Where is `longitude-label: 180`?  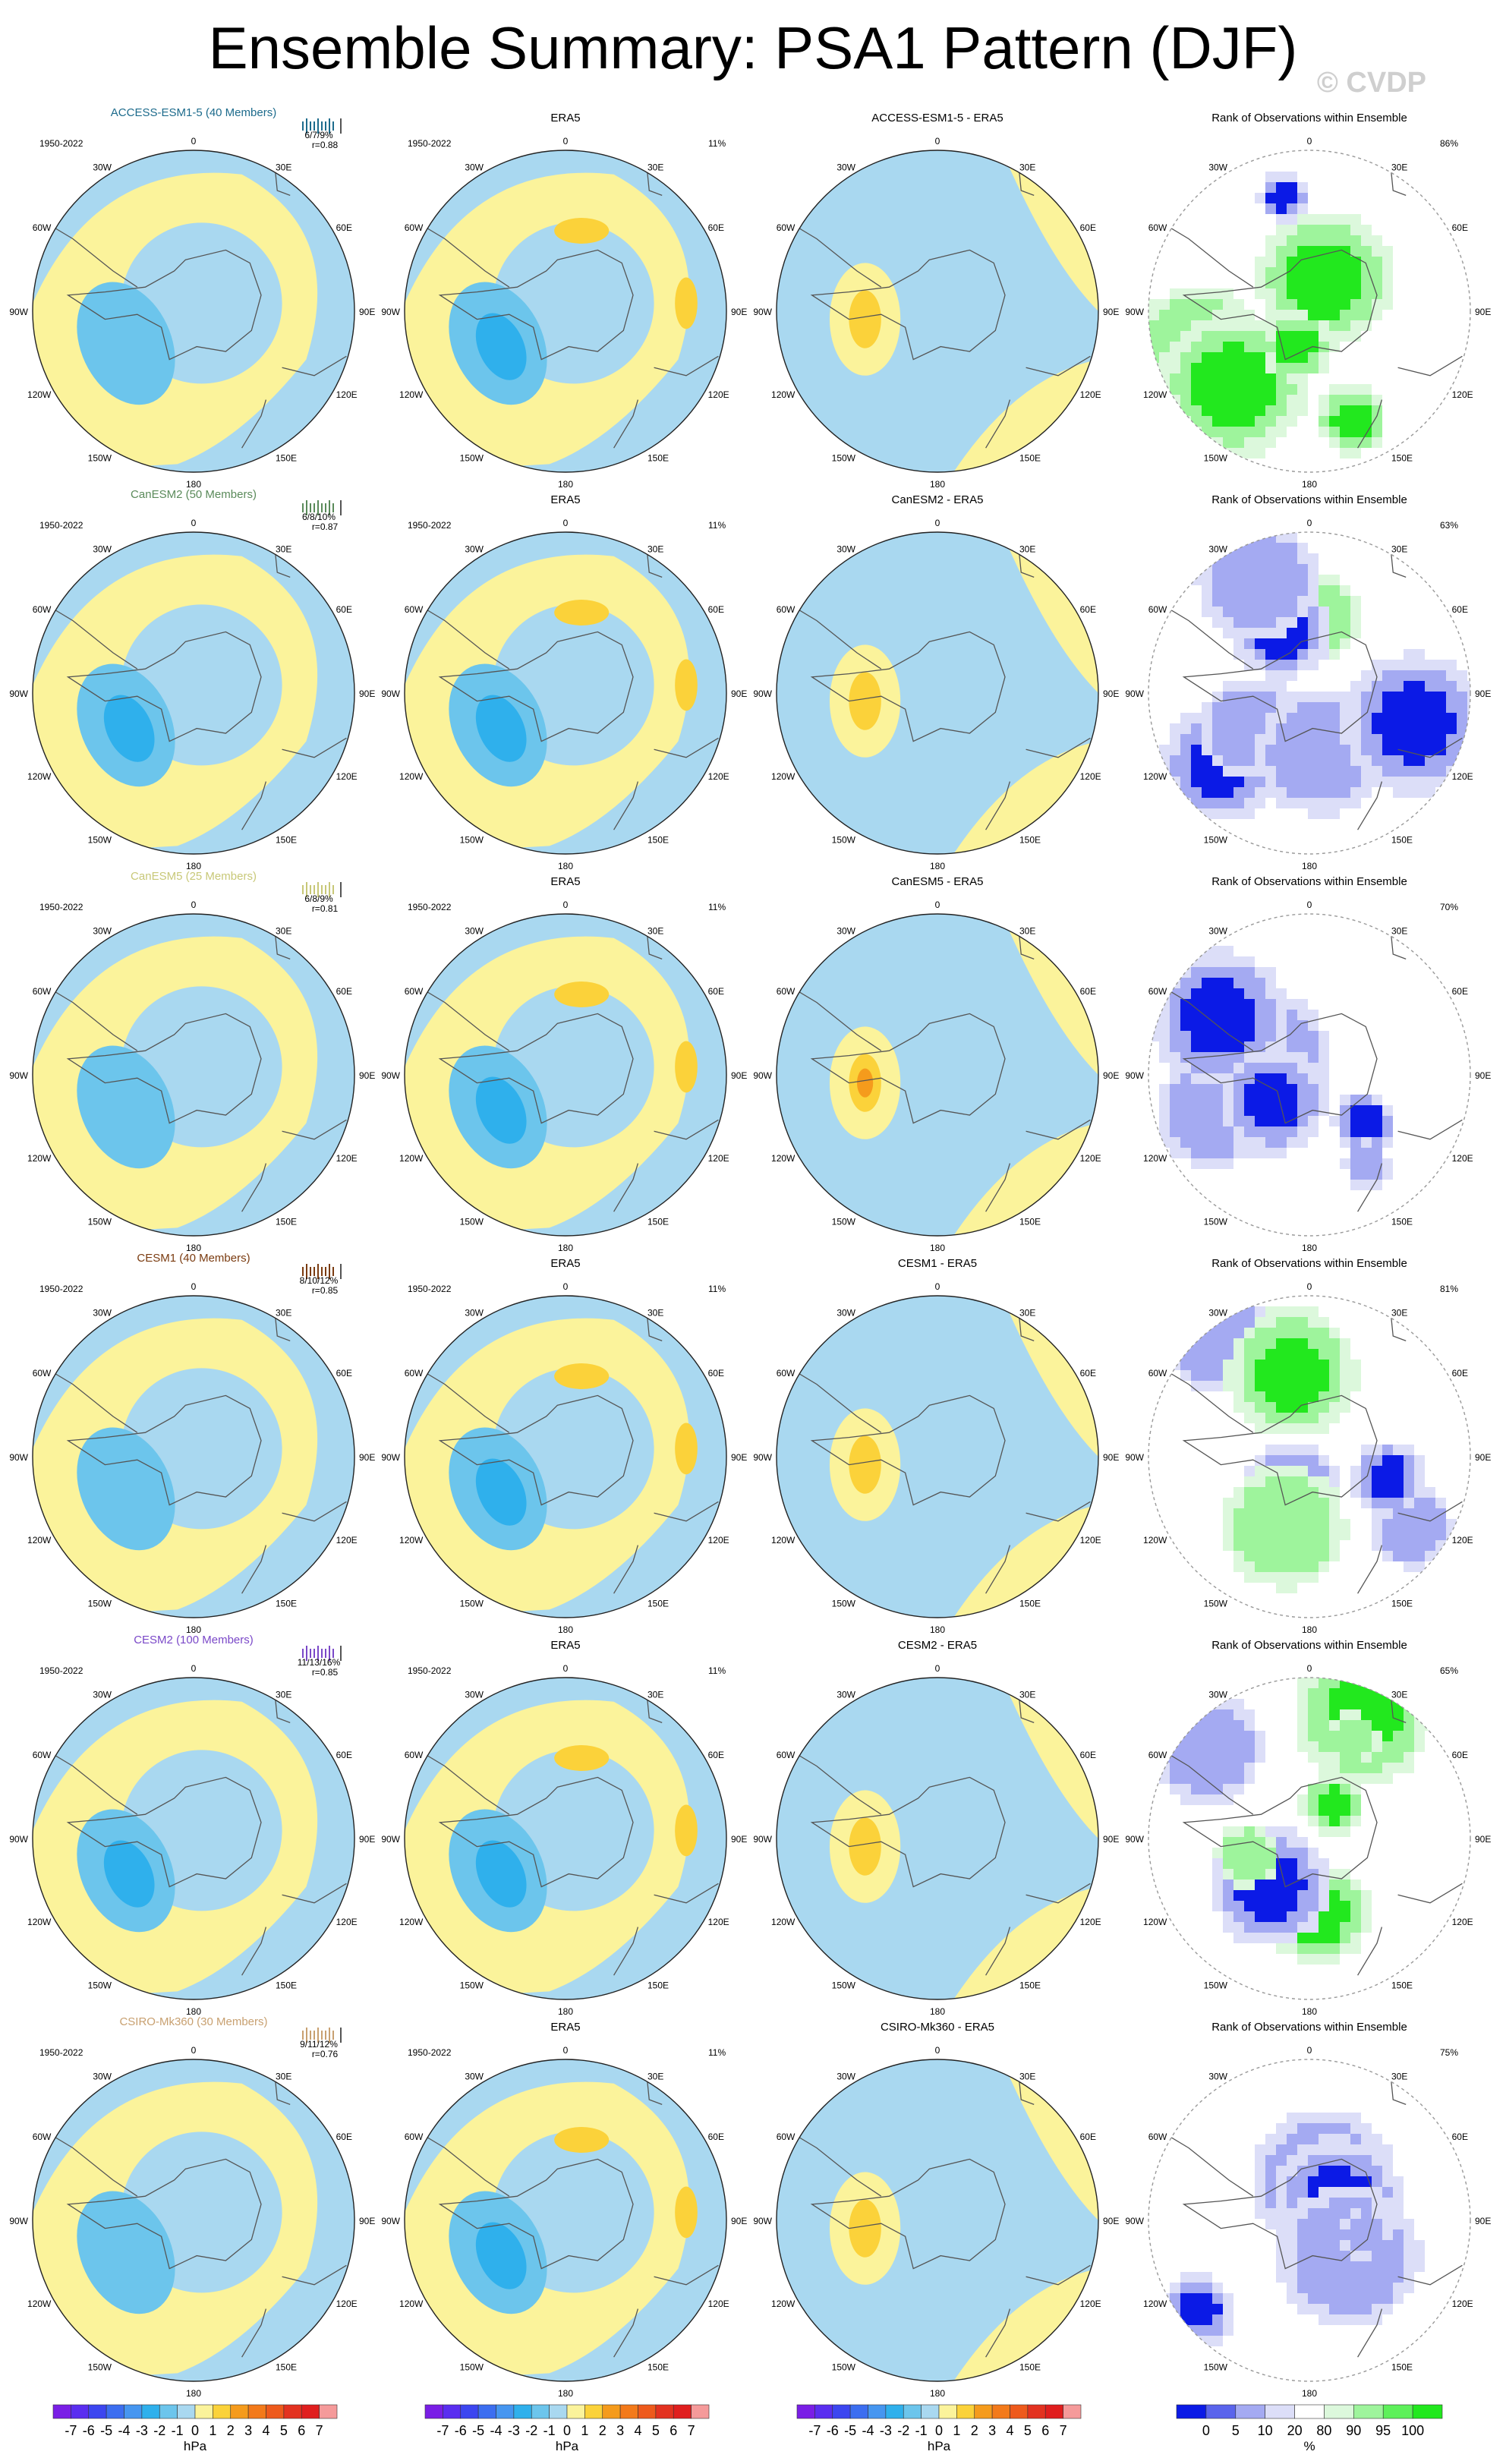
longitude-label: 180 is located at coordinates (565, 866).